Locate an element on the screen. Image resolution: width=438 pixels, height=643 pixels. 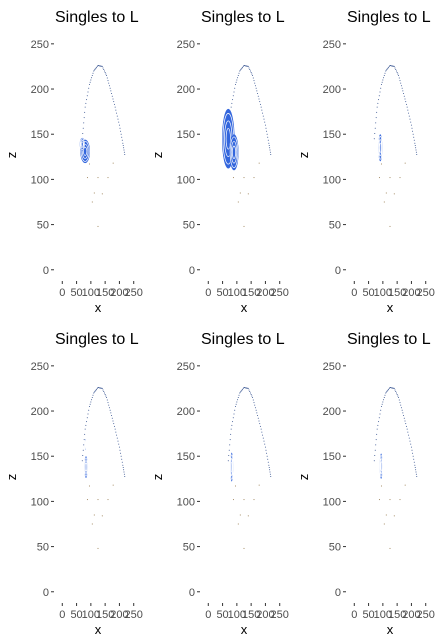
y-tick-label: 200 is located at coordinates (186, 90).